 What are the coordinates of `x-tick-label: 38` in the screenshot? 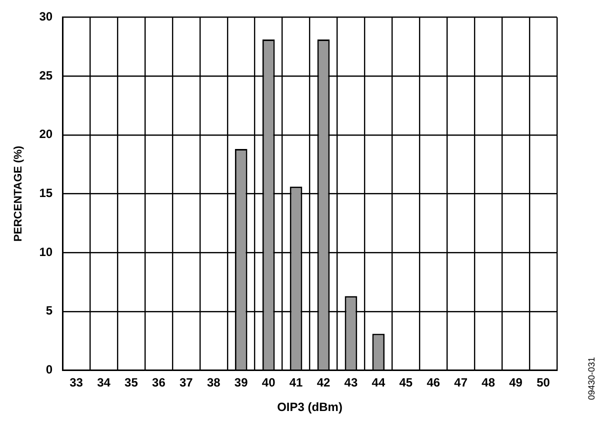 It's located at (213, 383).